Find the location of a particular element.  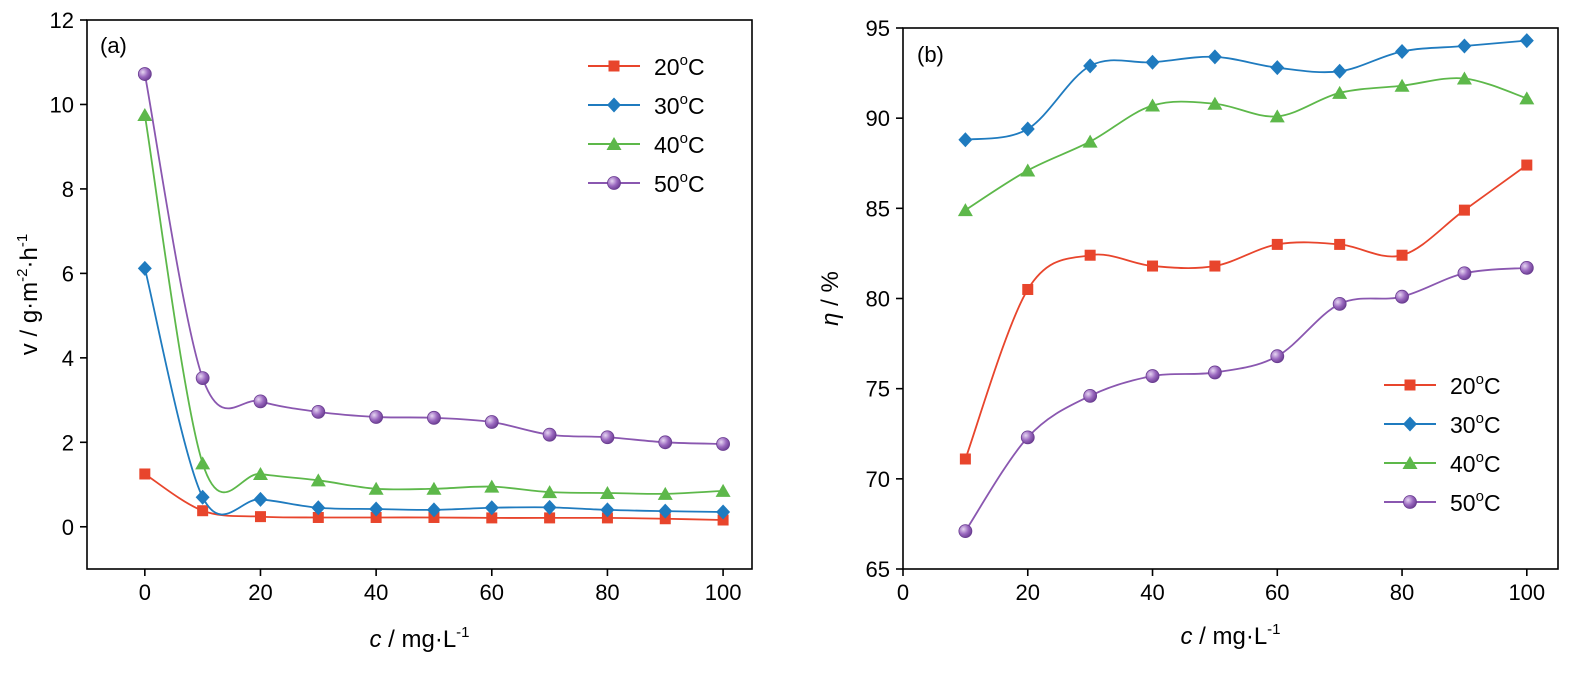

y-tick-label: 90 is located at coordinates (878, 118).